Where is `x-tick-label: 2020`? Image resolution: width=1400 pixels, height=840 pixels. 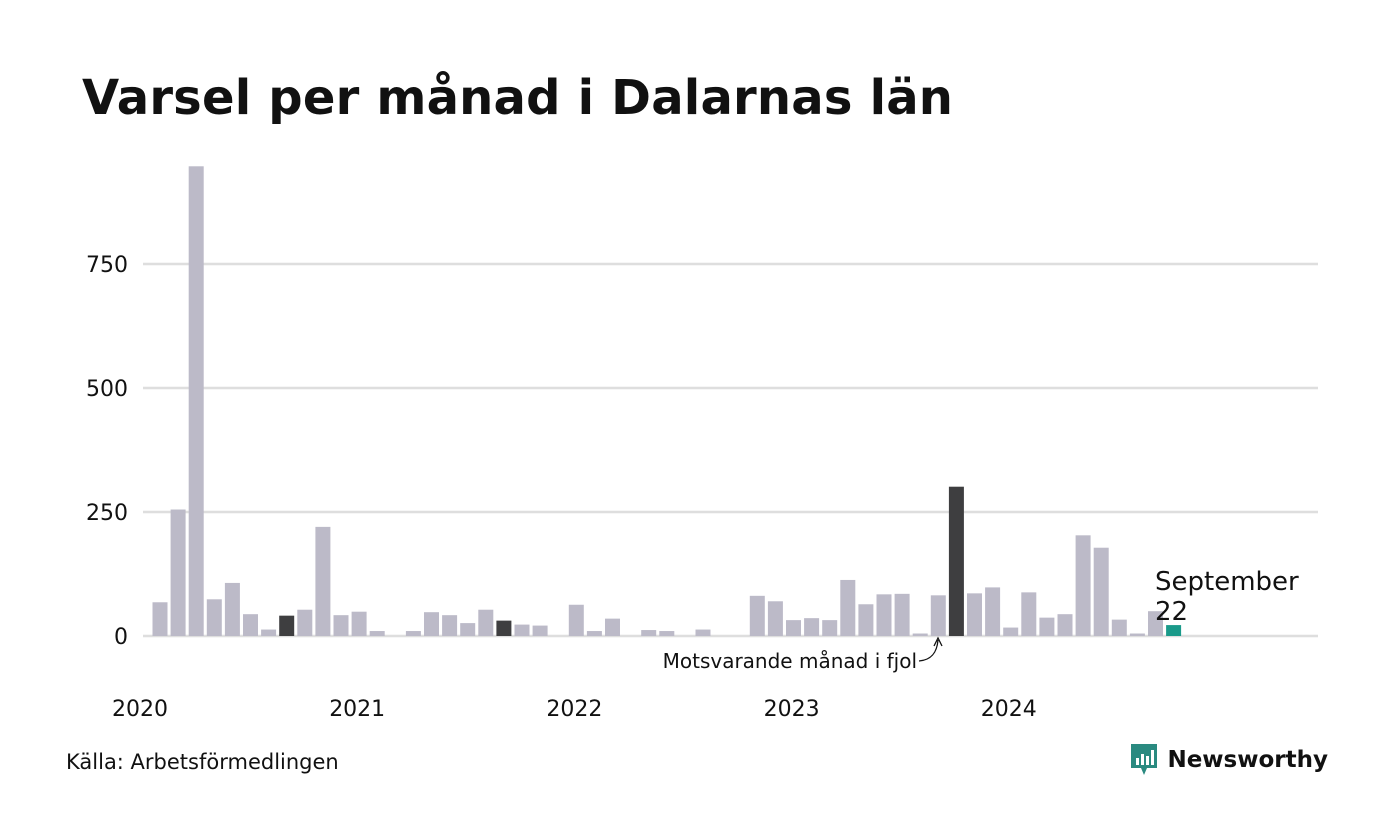 x-tick-label: 2020 is located at coordinates (140, 709).